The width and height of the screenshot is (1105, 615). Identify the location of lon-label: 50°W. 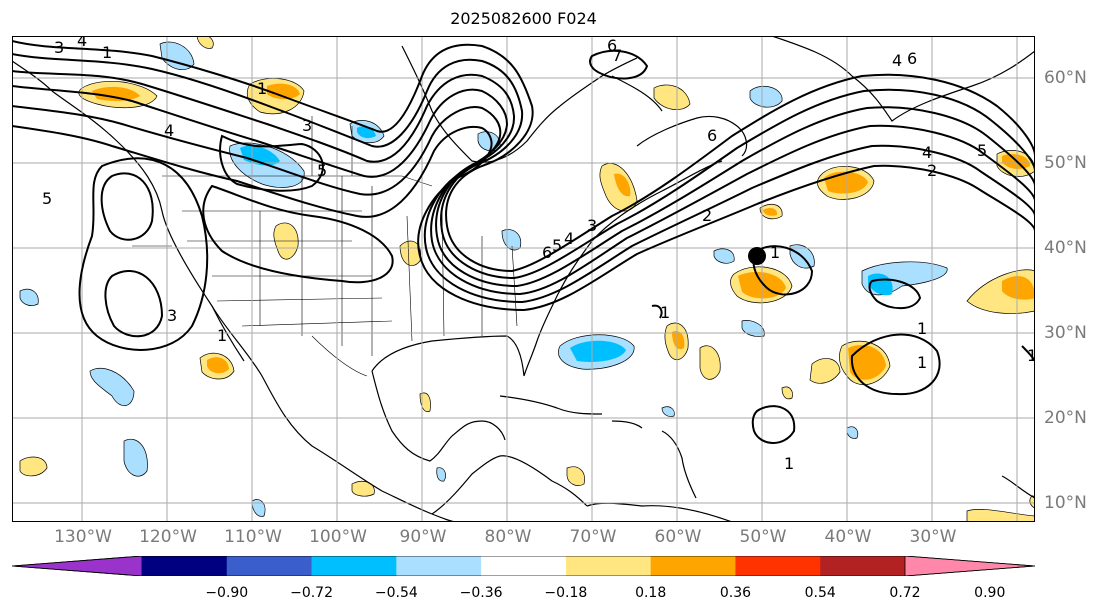
(763, 537).